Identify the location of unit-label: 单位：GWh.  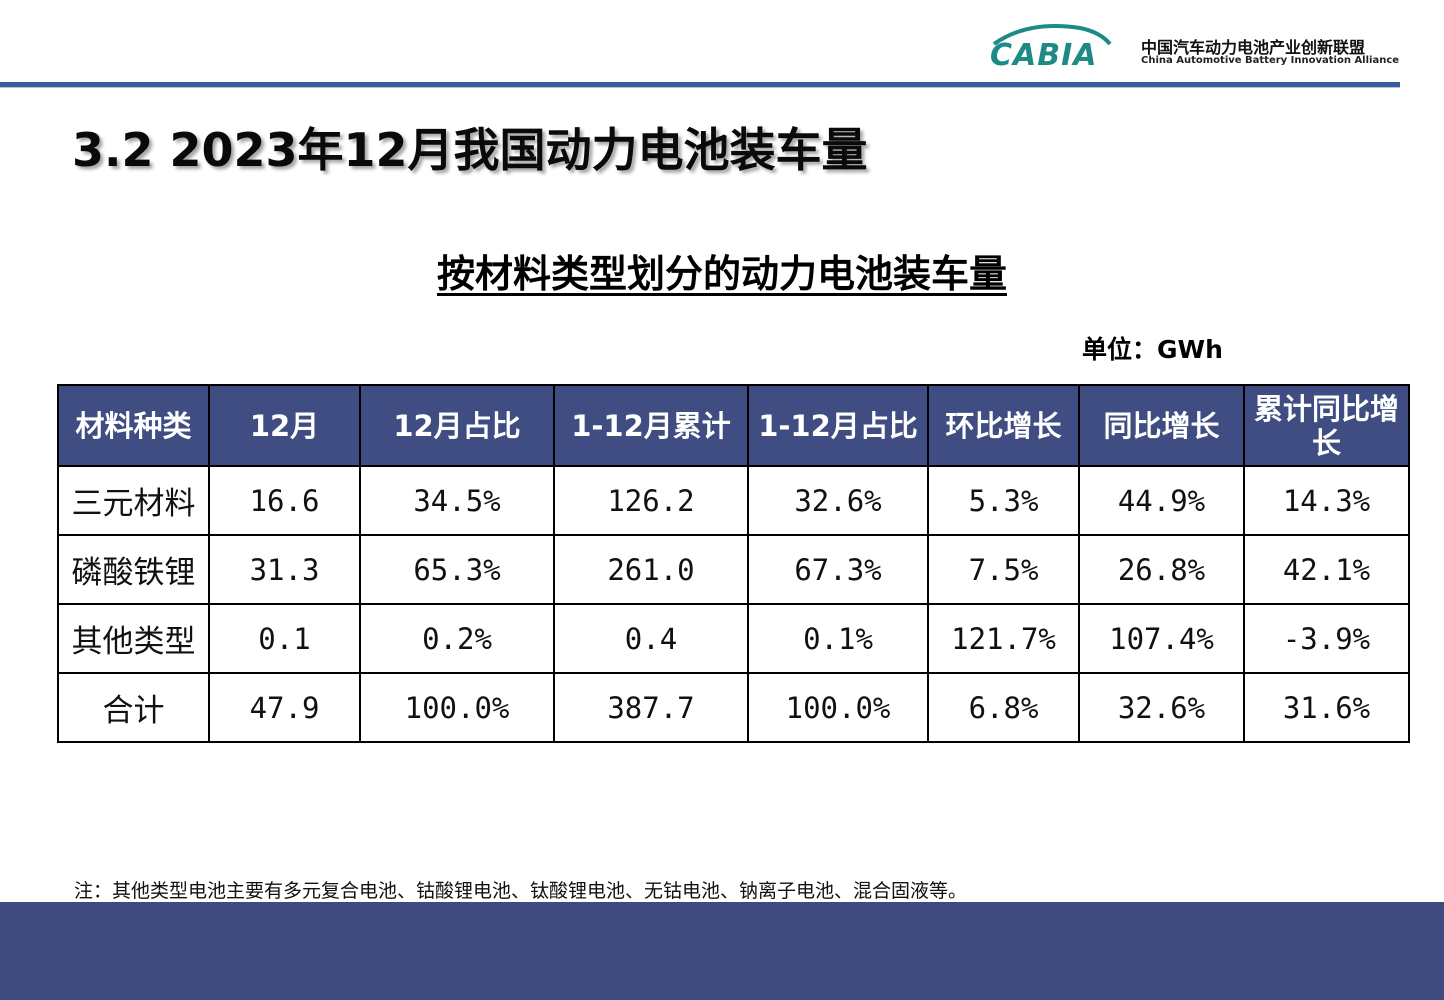
(1152, 349).